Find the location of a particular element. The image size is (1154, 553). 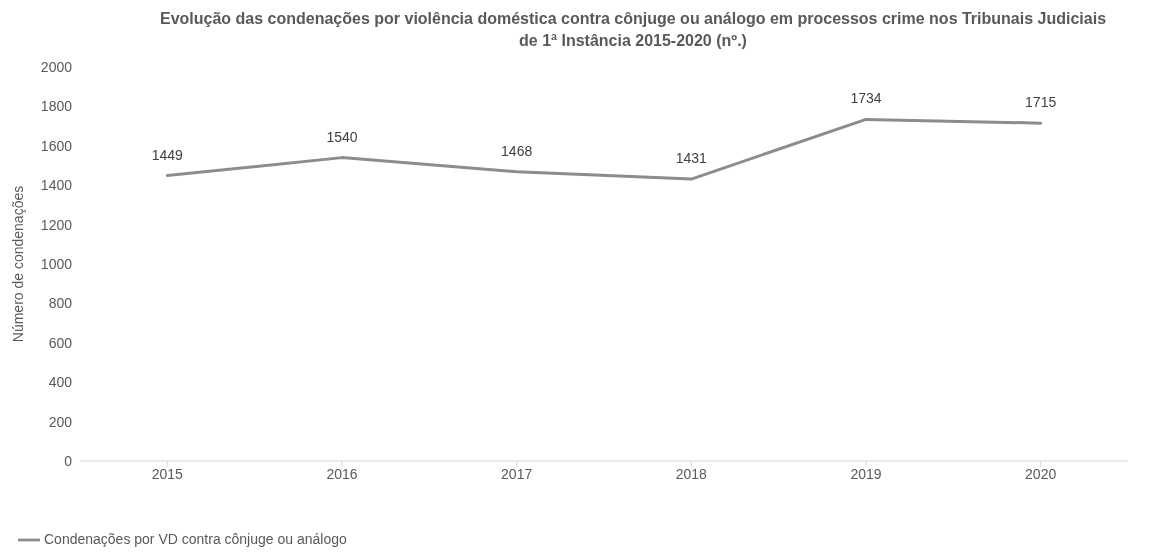

legend-label: Condenações por VD contra cônjuge ou análogo is located at coordinates (195, 538).